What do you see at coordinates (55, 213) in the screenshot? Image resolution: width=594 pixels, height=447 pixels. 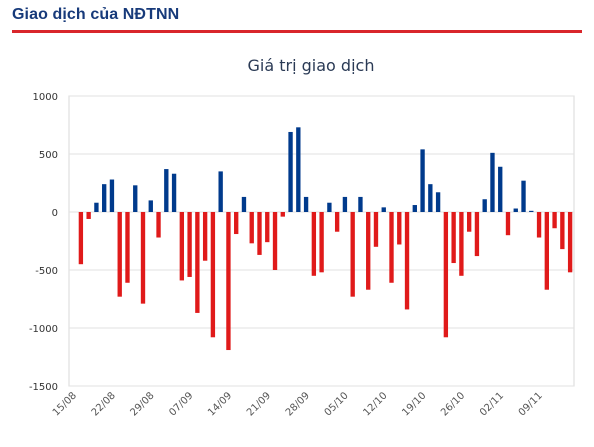 I see `y-tick-label: 0` at bounding box center [55, 213].